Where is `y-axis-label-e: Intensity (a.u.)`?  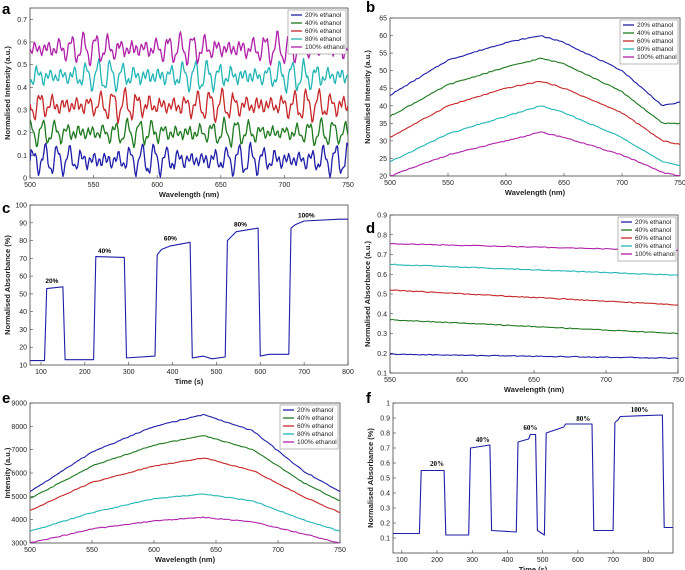 y-axis-label-e: Intensity (a.u.) is located at coordinates (7, 472).